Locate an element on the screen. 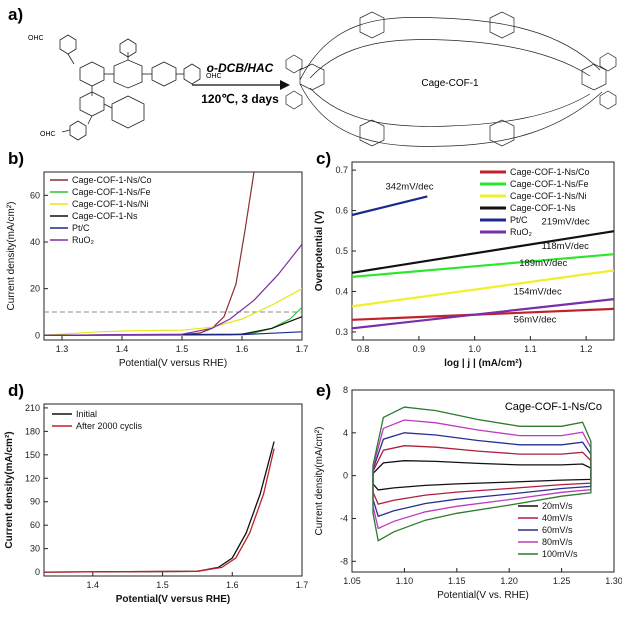 This screenshot has width=622, height=619. x-axis-label: Potential(V vs. RHE) is located at coordinates (483, 595).